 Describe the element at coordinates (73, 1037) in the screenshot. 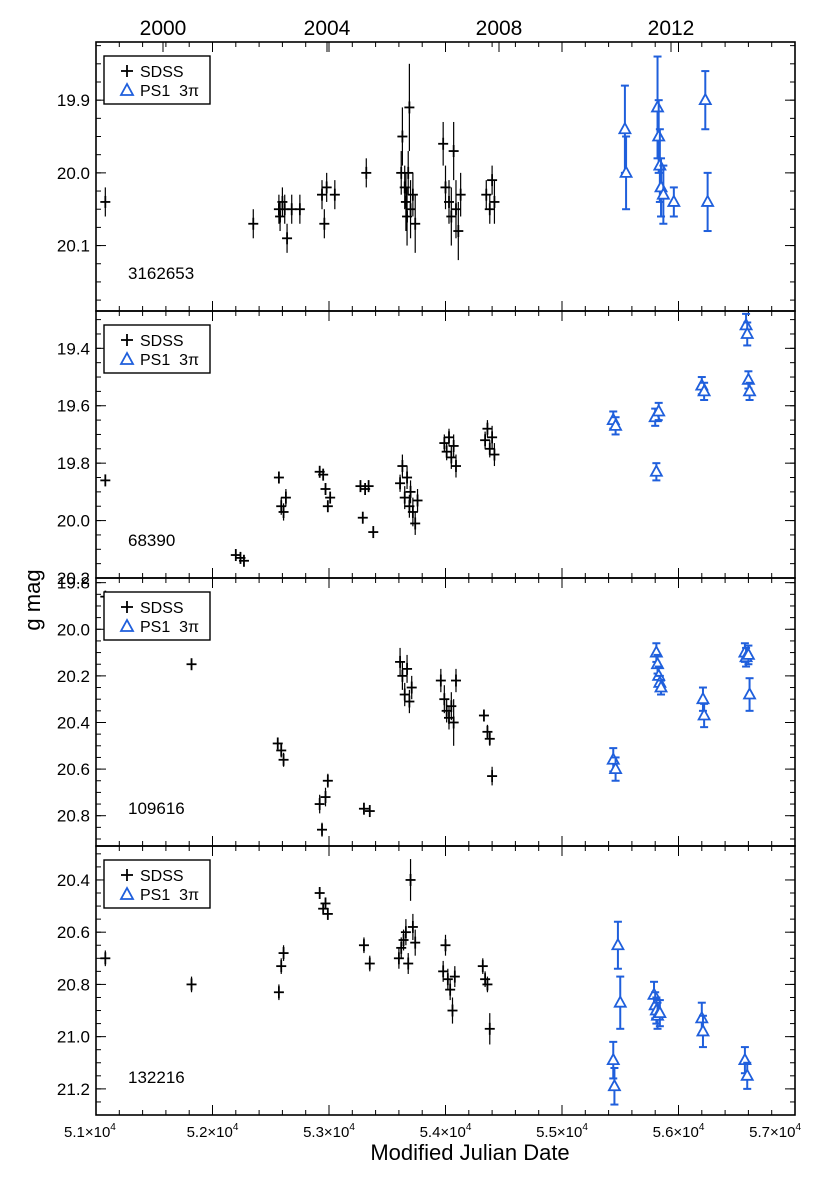

I see `y-tick-label: 21.0` at that location.